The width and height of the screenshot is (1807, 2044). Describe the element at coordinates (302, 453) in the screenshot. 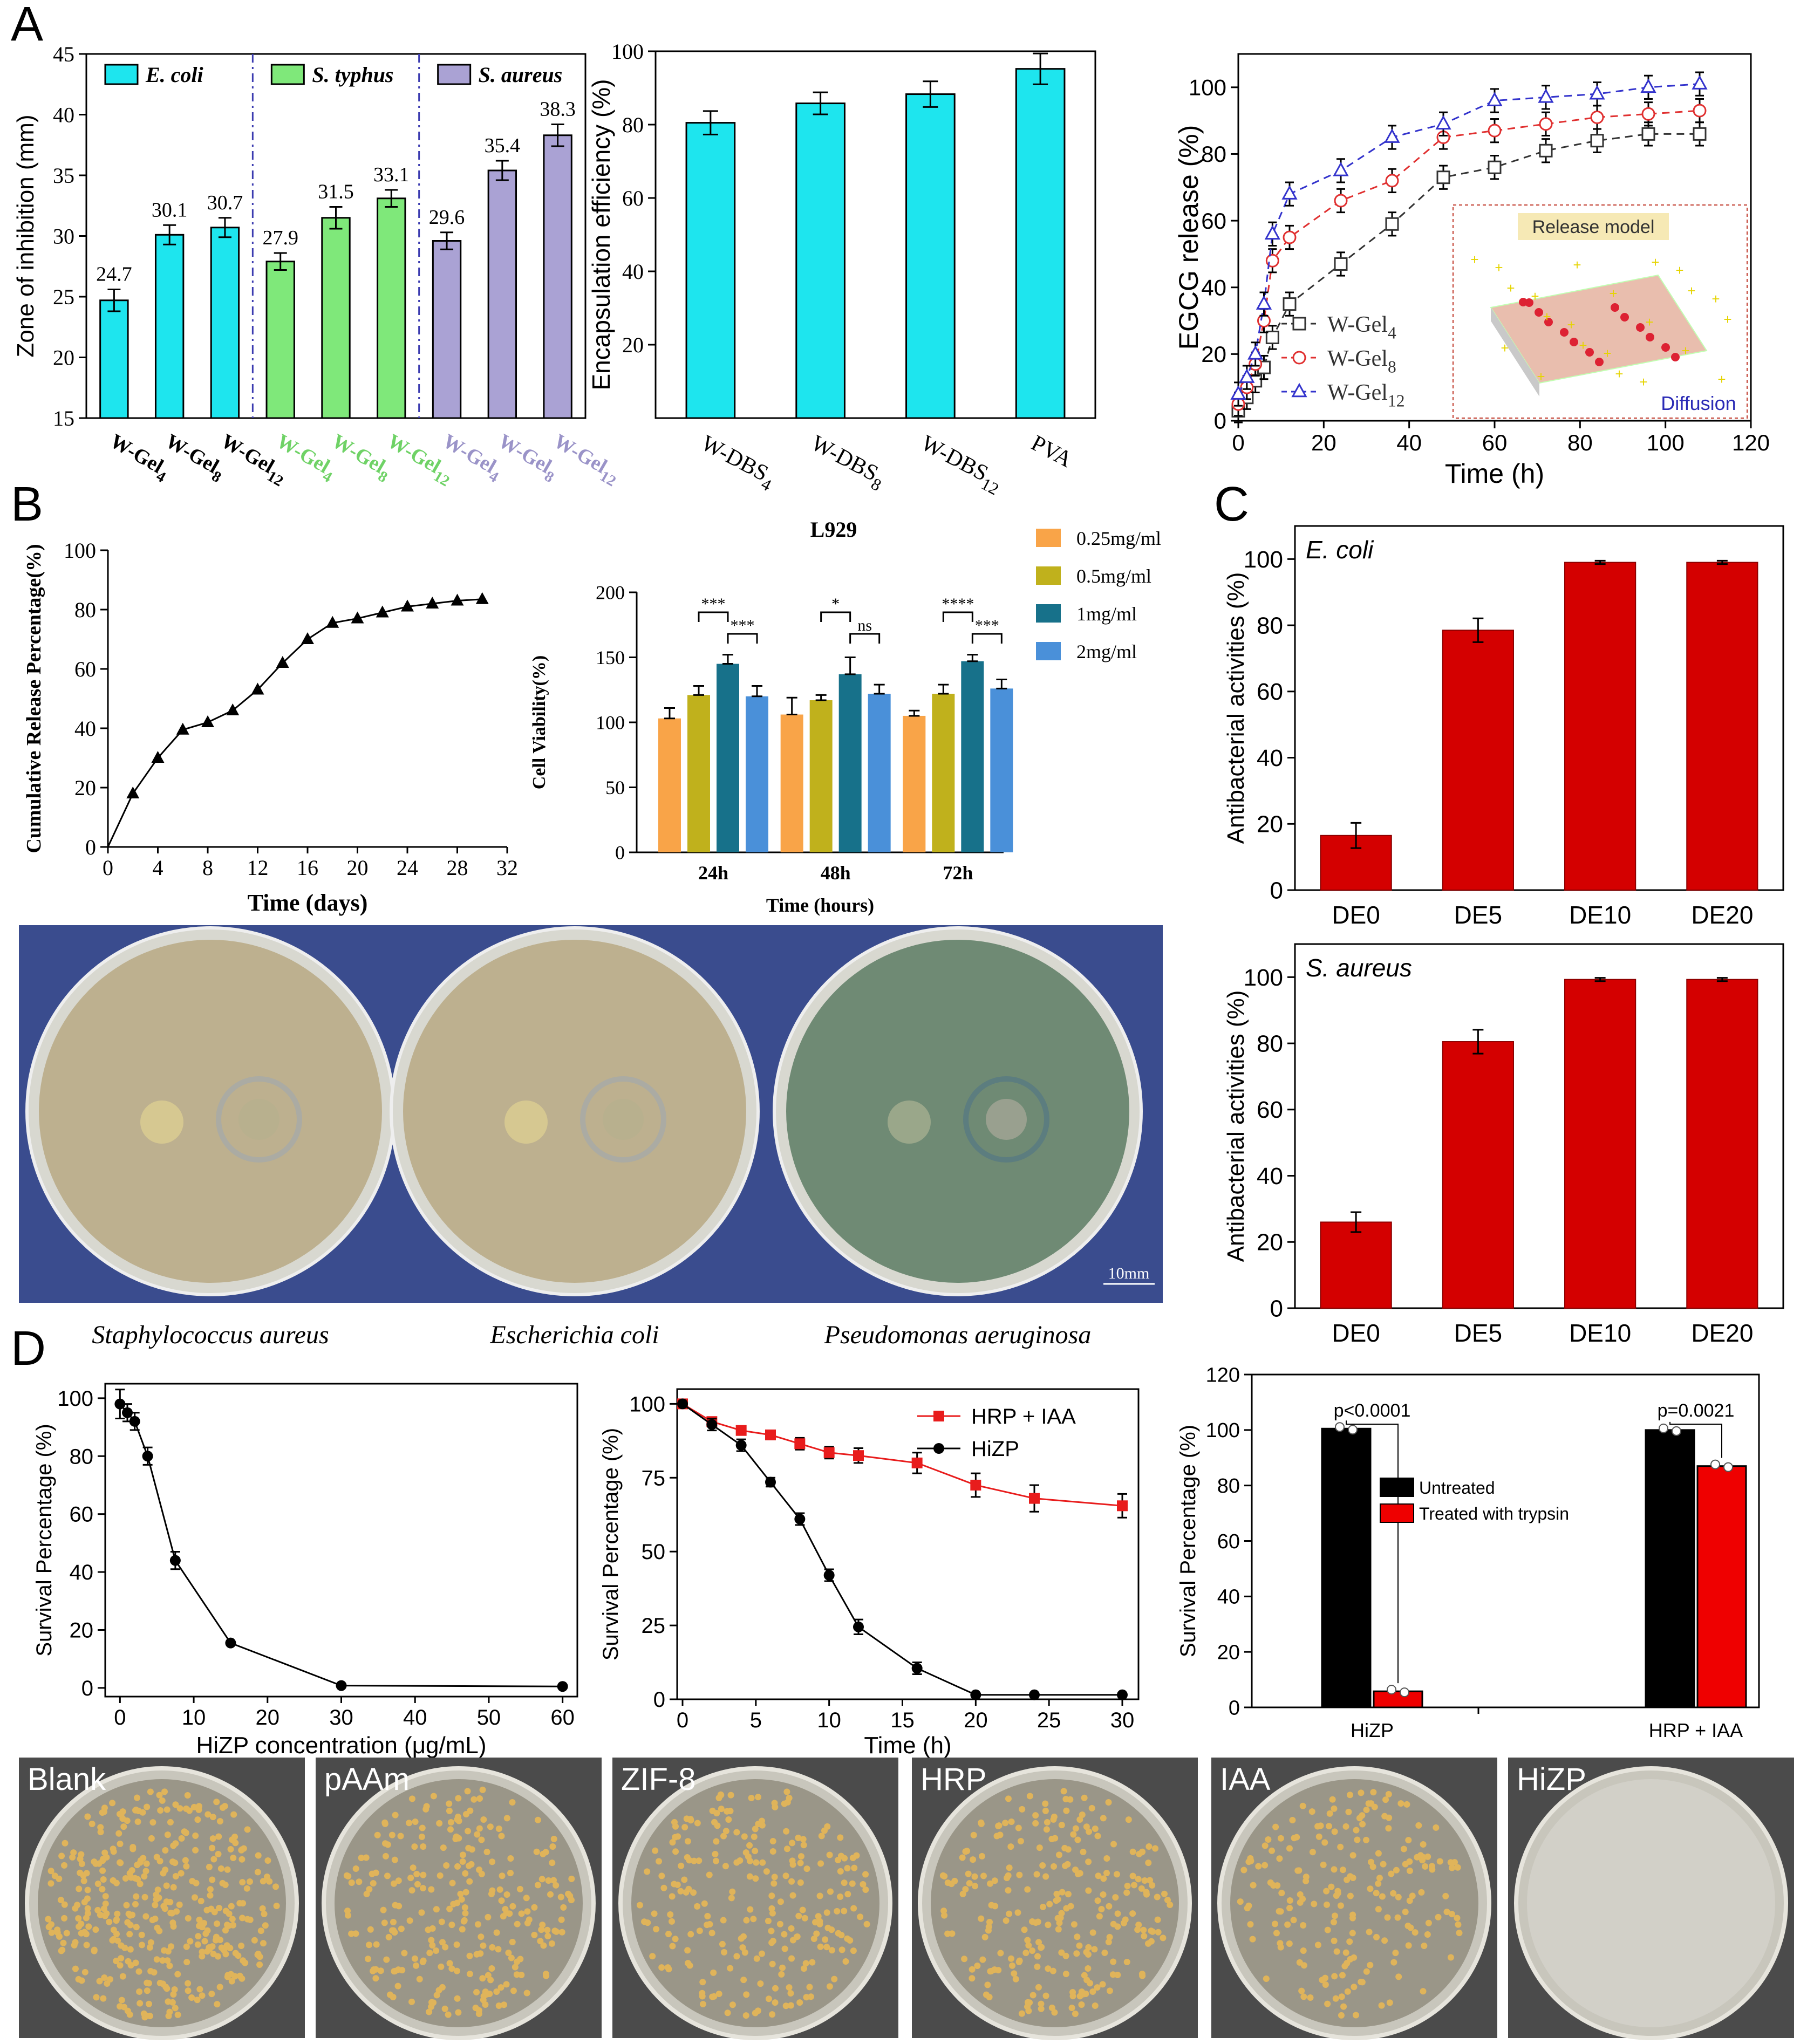

I see `label-base: W-Gel` at that location.